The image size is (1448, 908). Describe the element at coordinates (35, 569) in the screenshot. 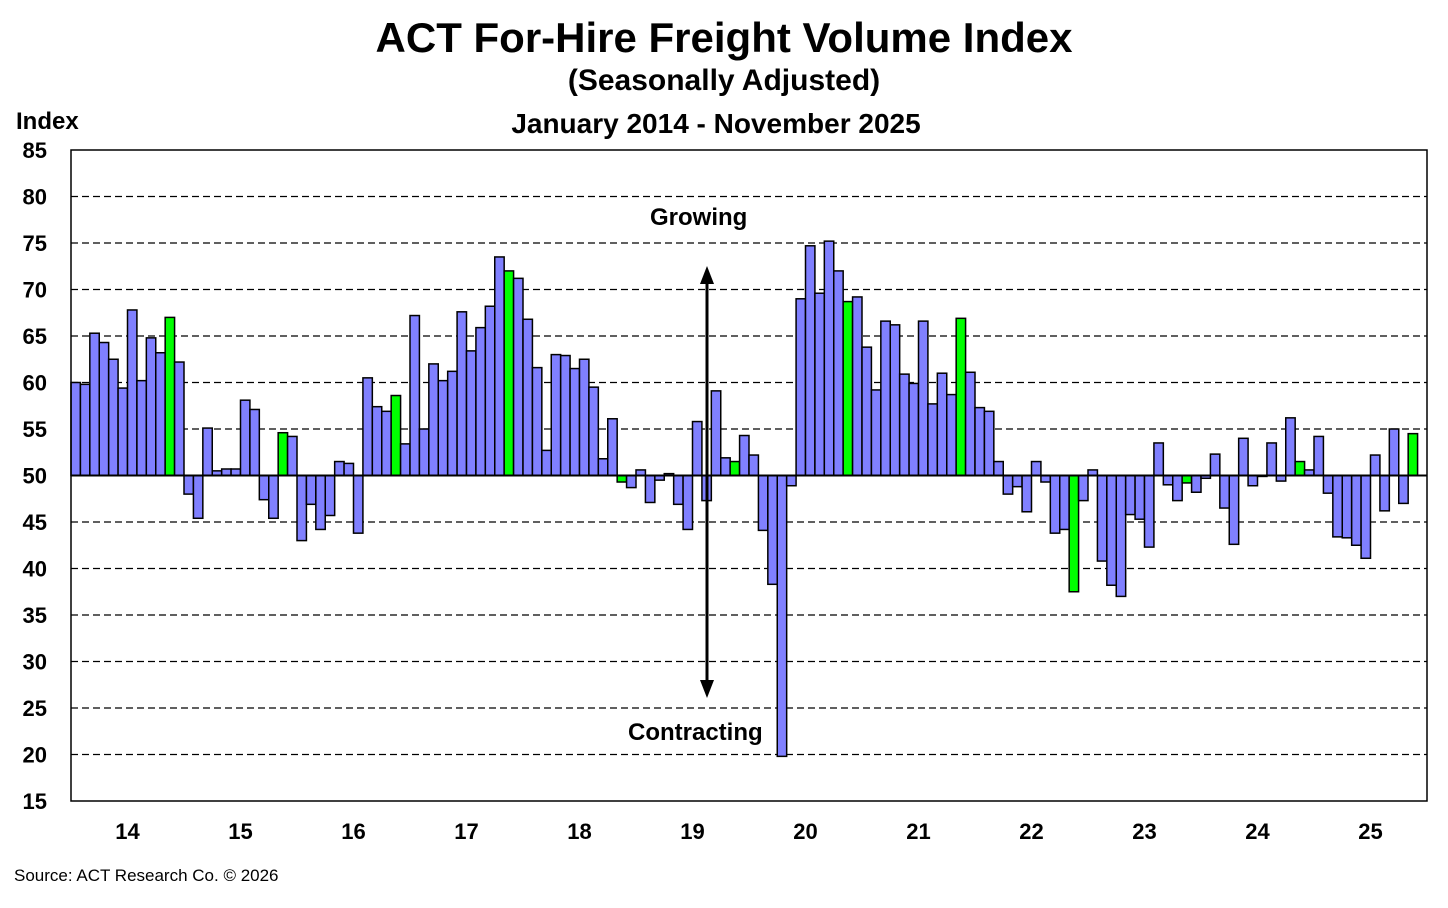

I see `y-tick-label: 40` at that location.